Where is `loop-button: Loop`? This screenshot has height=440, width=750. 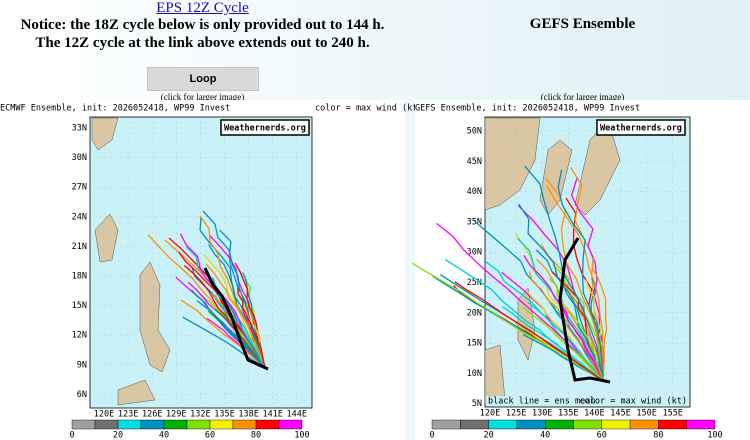 loop-button: Loop is located at coordinates (203, 79).